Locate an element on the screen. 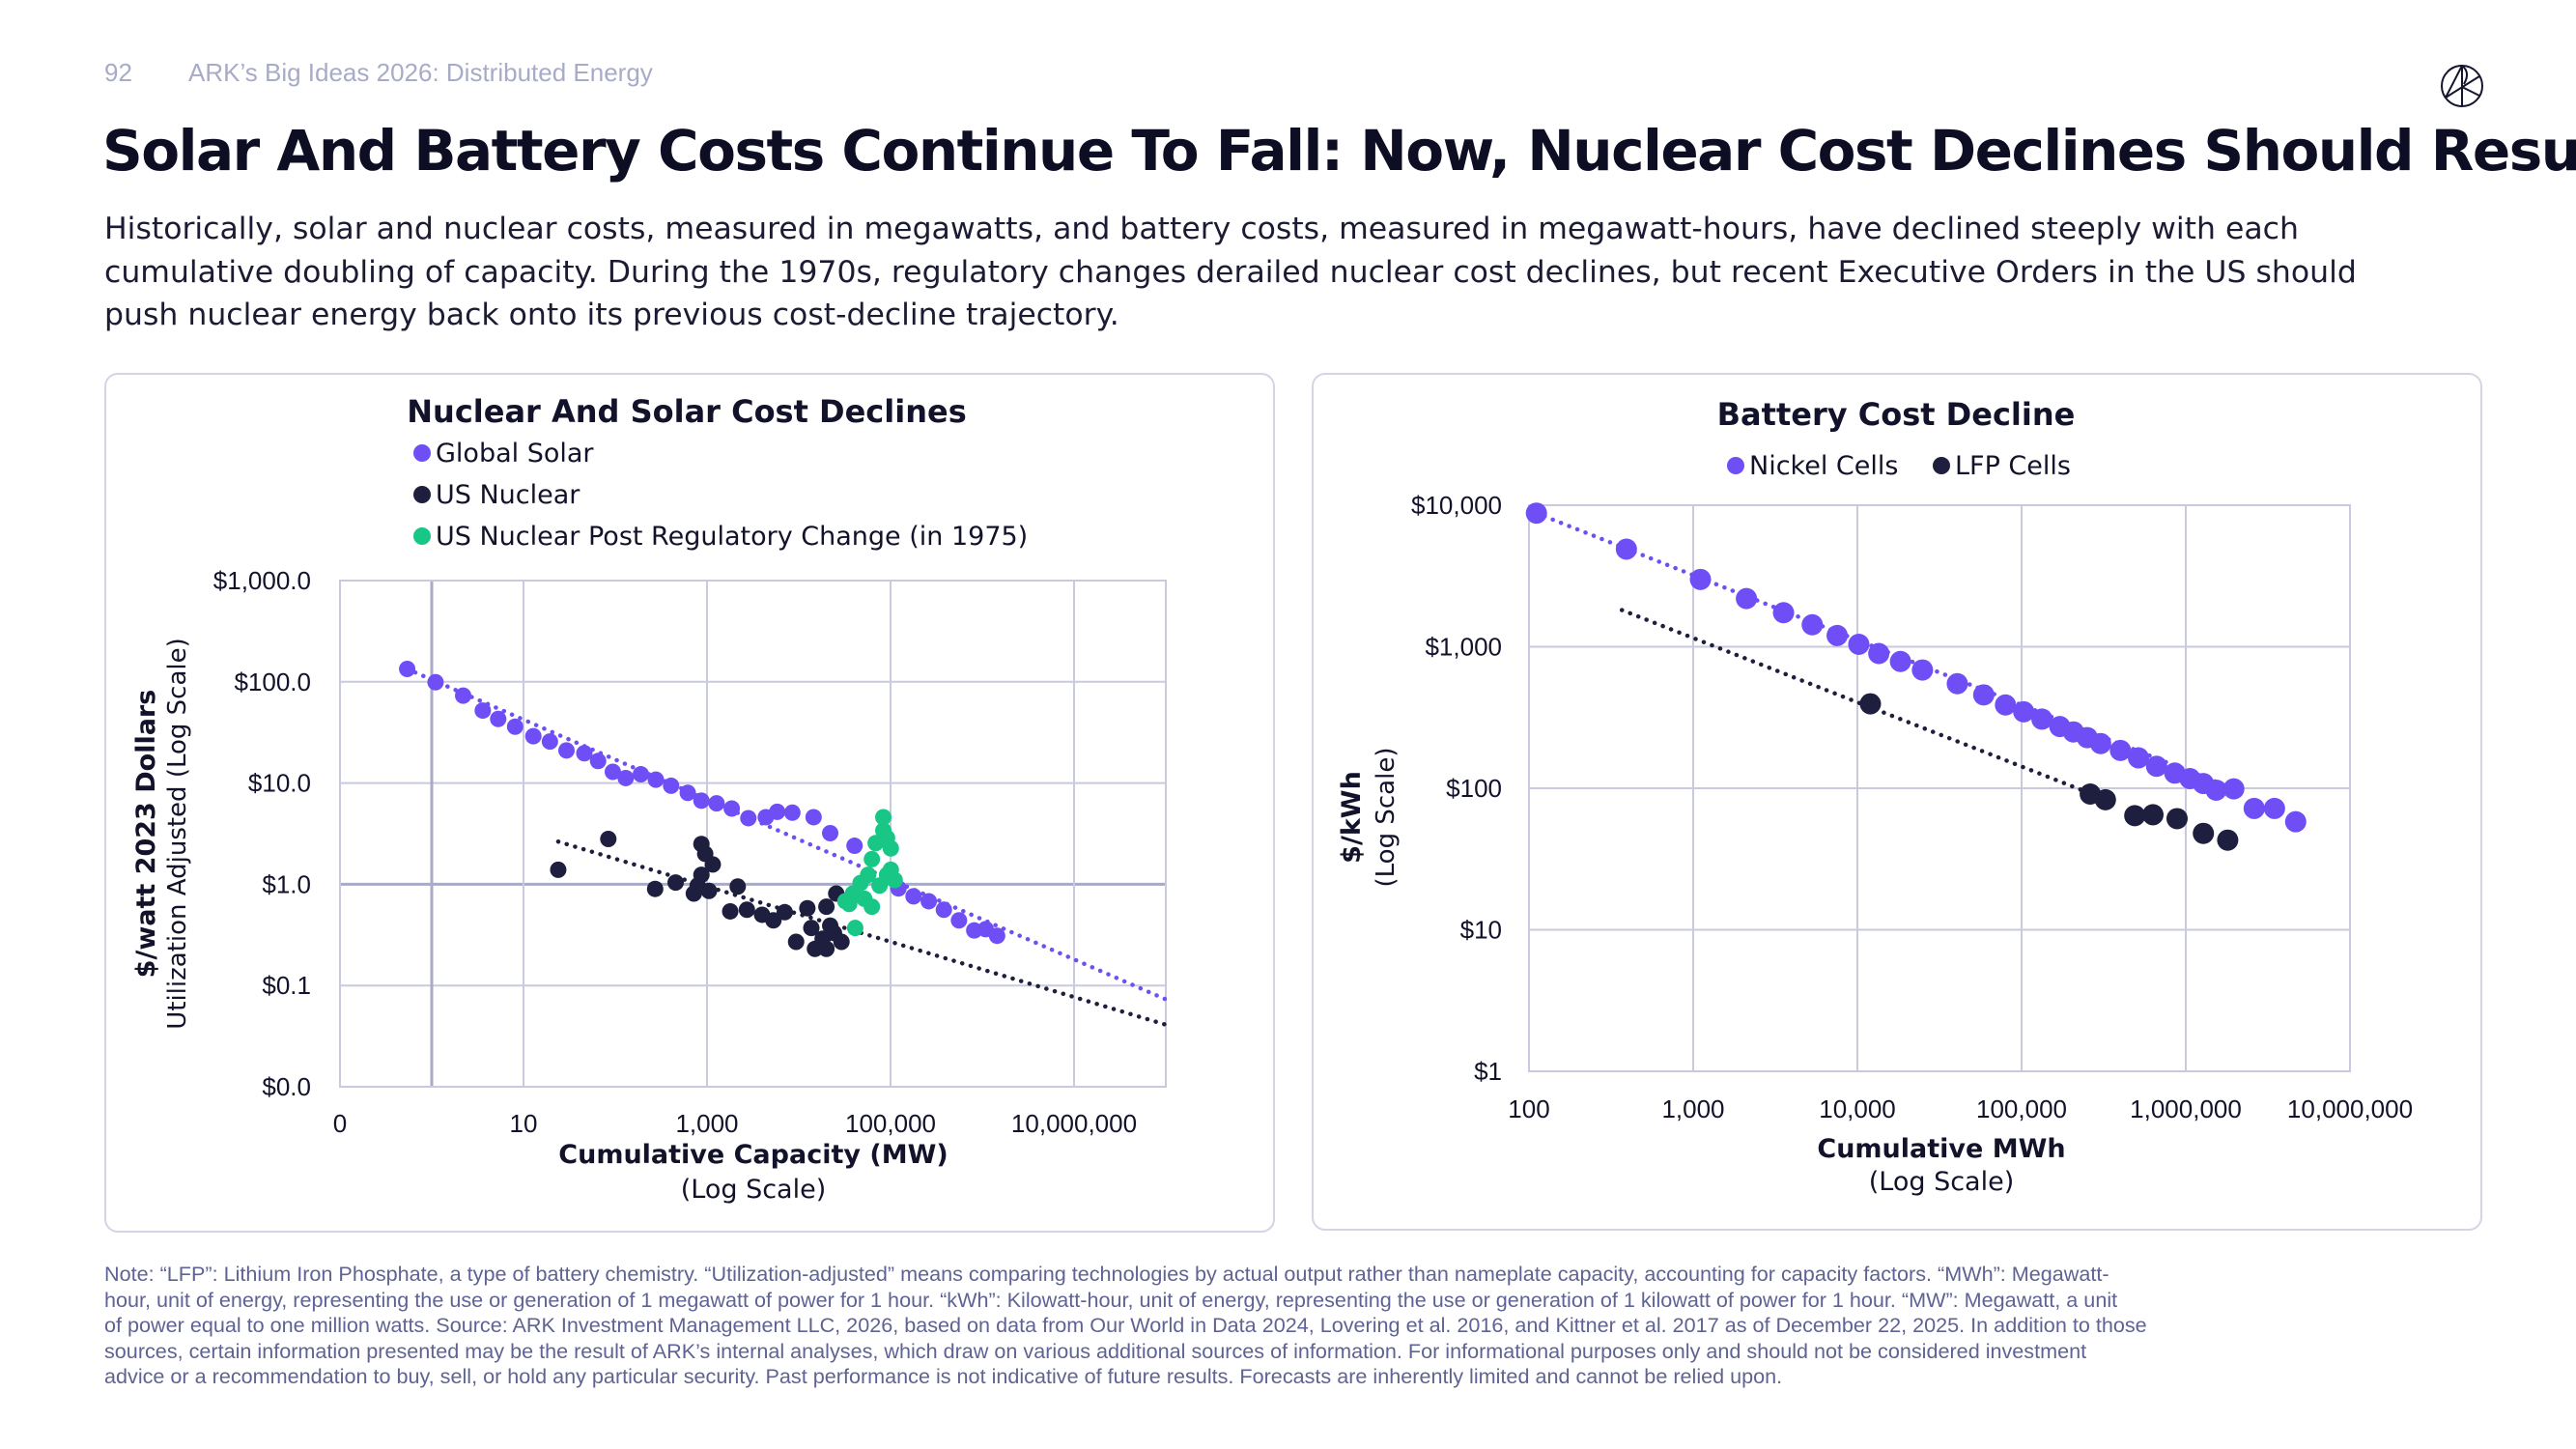 This screenshot has height=1449, width=2576. y-axis-subtitle: Utilization Adjusted (Log Scale) is located at coordinates (177, 834).